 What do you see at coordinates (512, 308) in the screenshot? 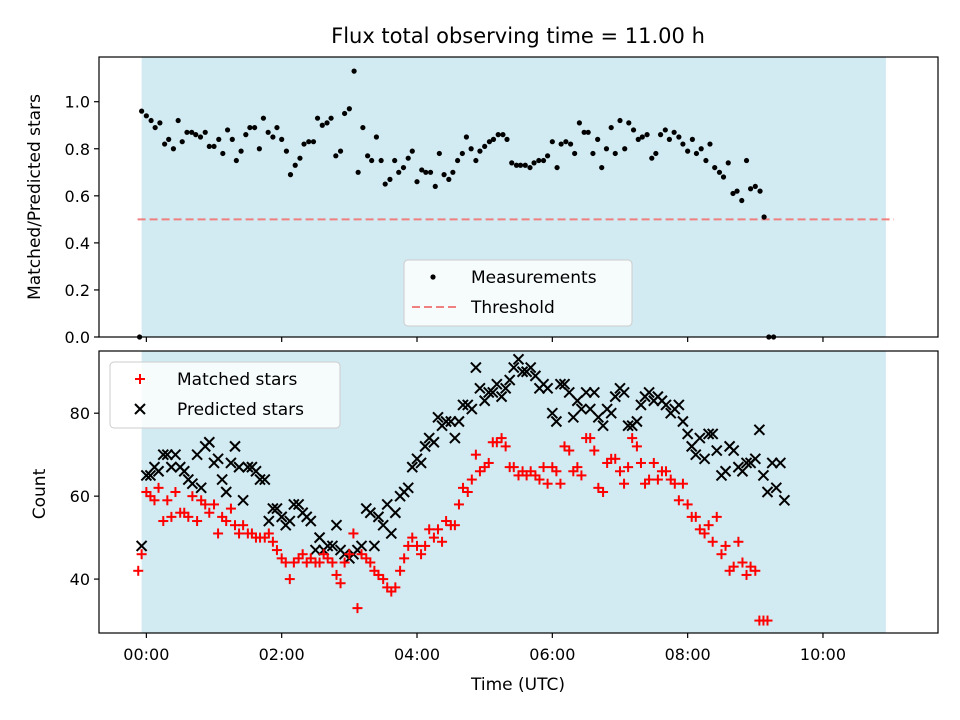
I see `legend-threshold-label: Threshold` at bounding box center [512, 308].